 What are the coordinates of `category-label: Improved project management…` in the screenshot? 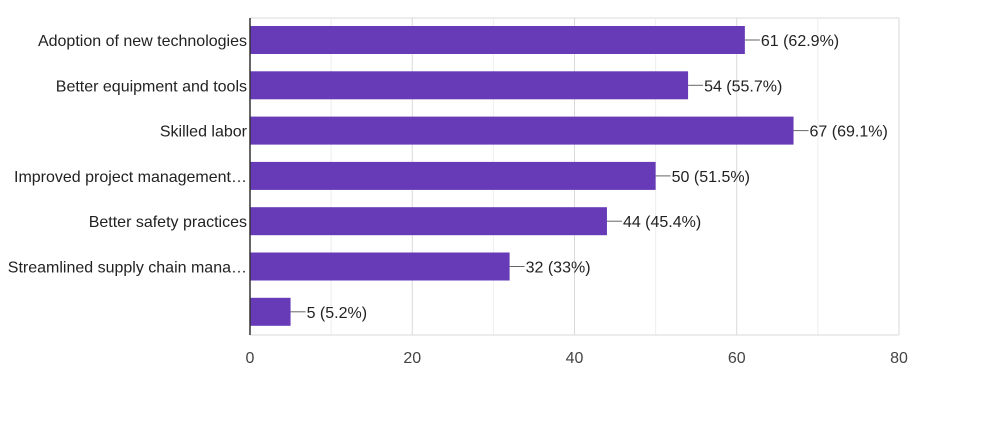 It's located at (130, 177).